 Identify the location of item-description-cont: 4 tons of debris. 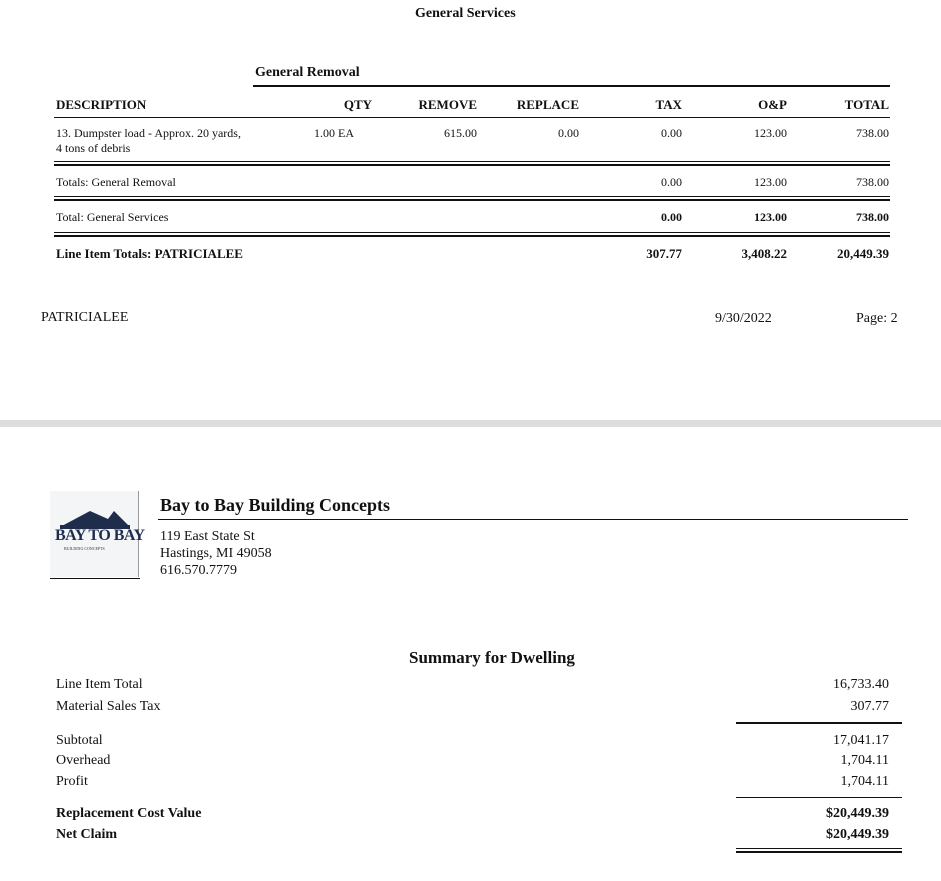
(93, 148).